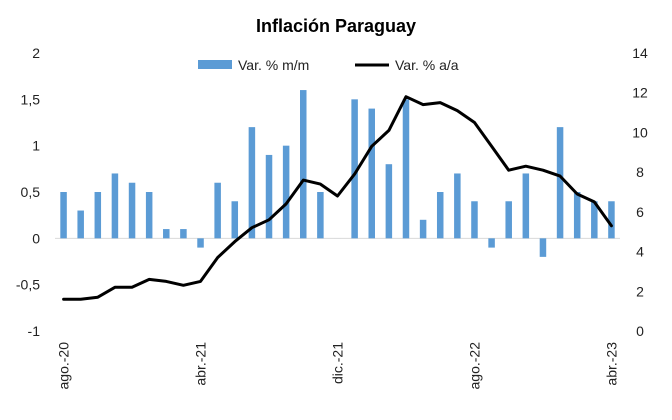 Image resolution: width=672 pixels, height=420 pixels. What do you see at coordinates (36, 238) in the screenshot?
I see `left-tick-label: 0` at bounding box center [36, 238].